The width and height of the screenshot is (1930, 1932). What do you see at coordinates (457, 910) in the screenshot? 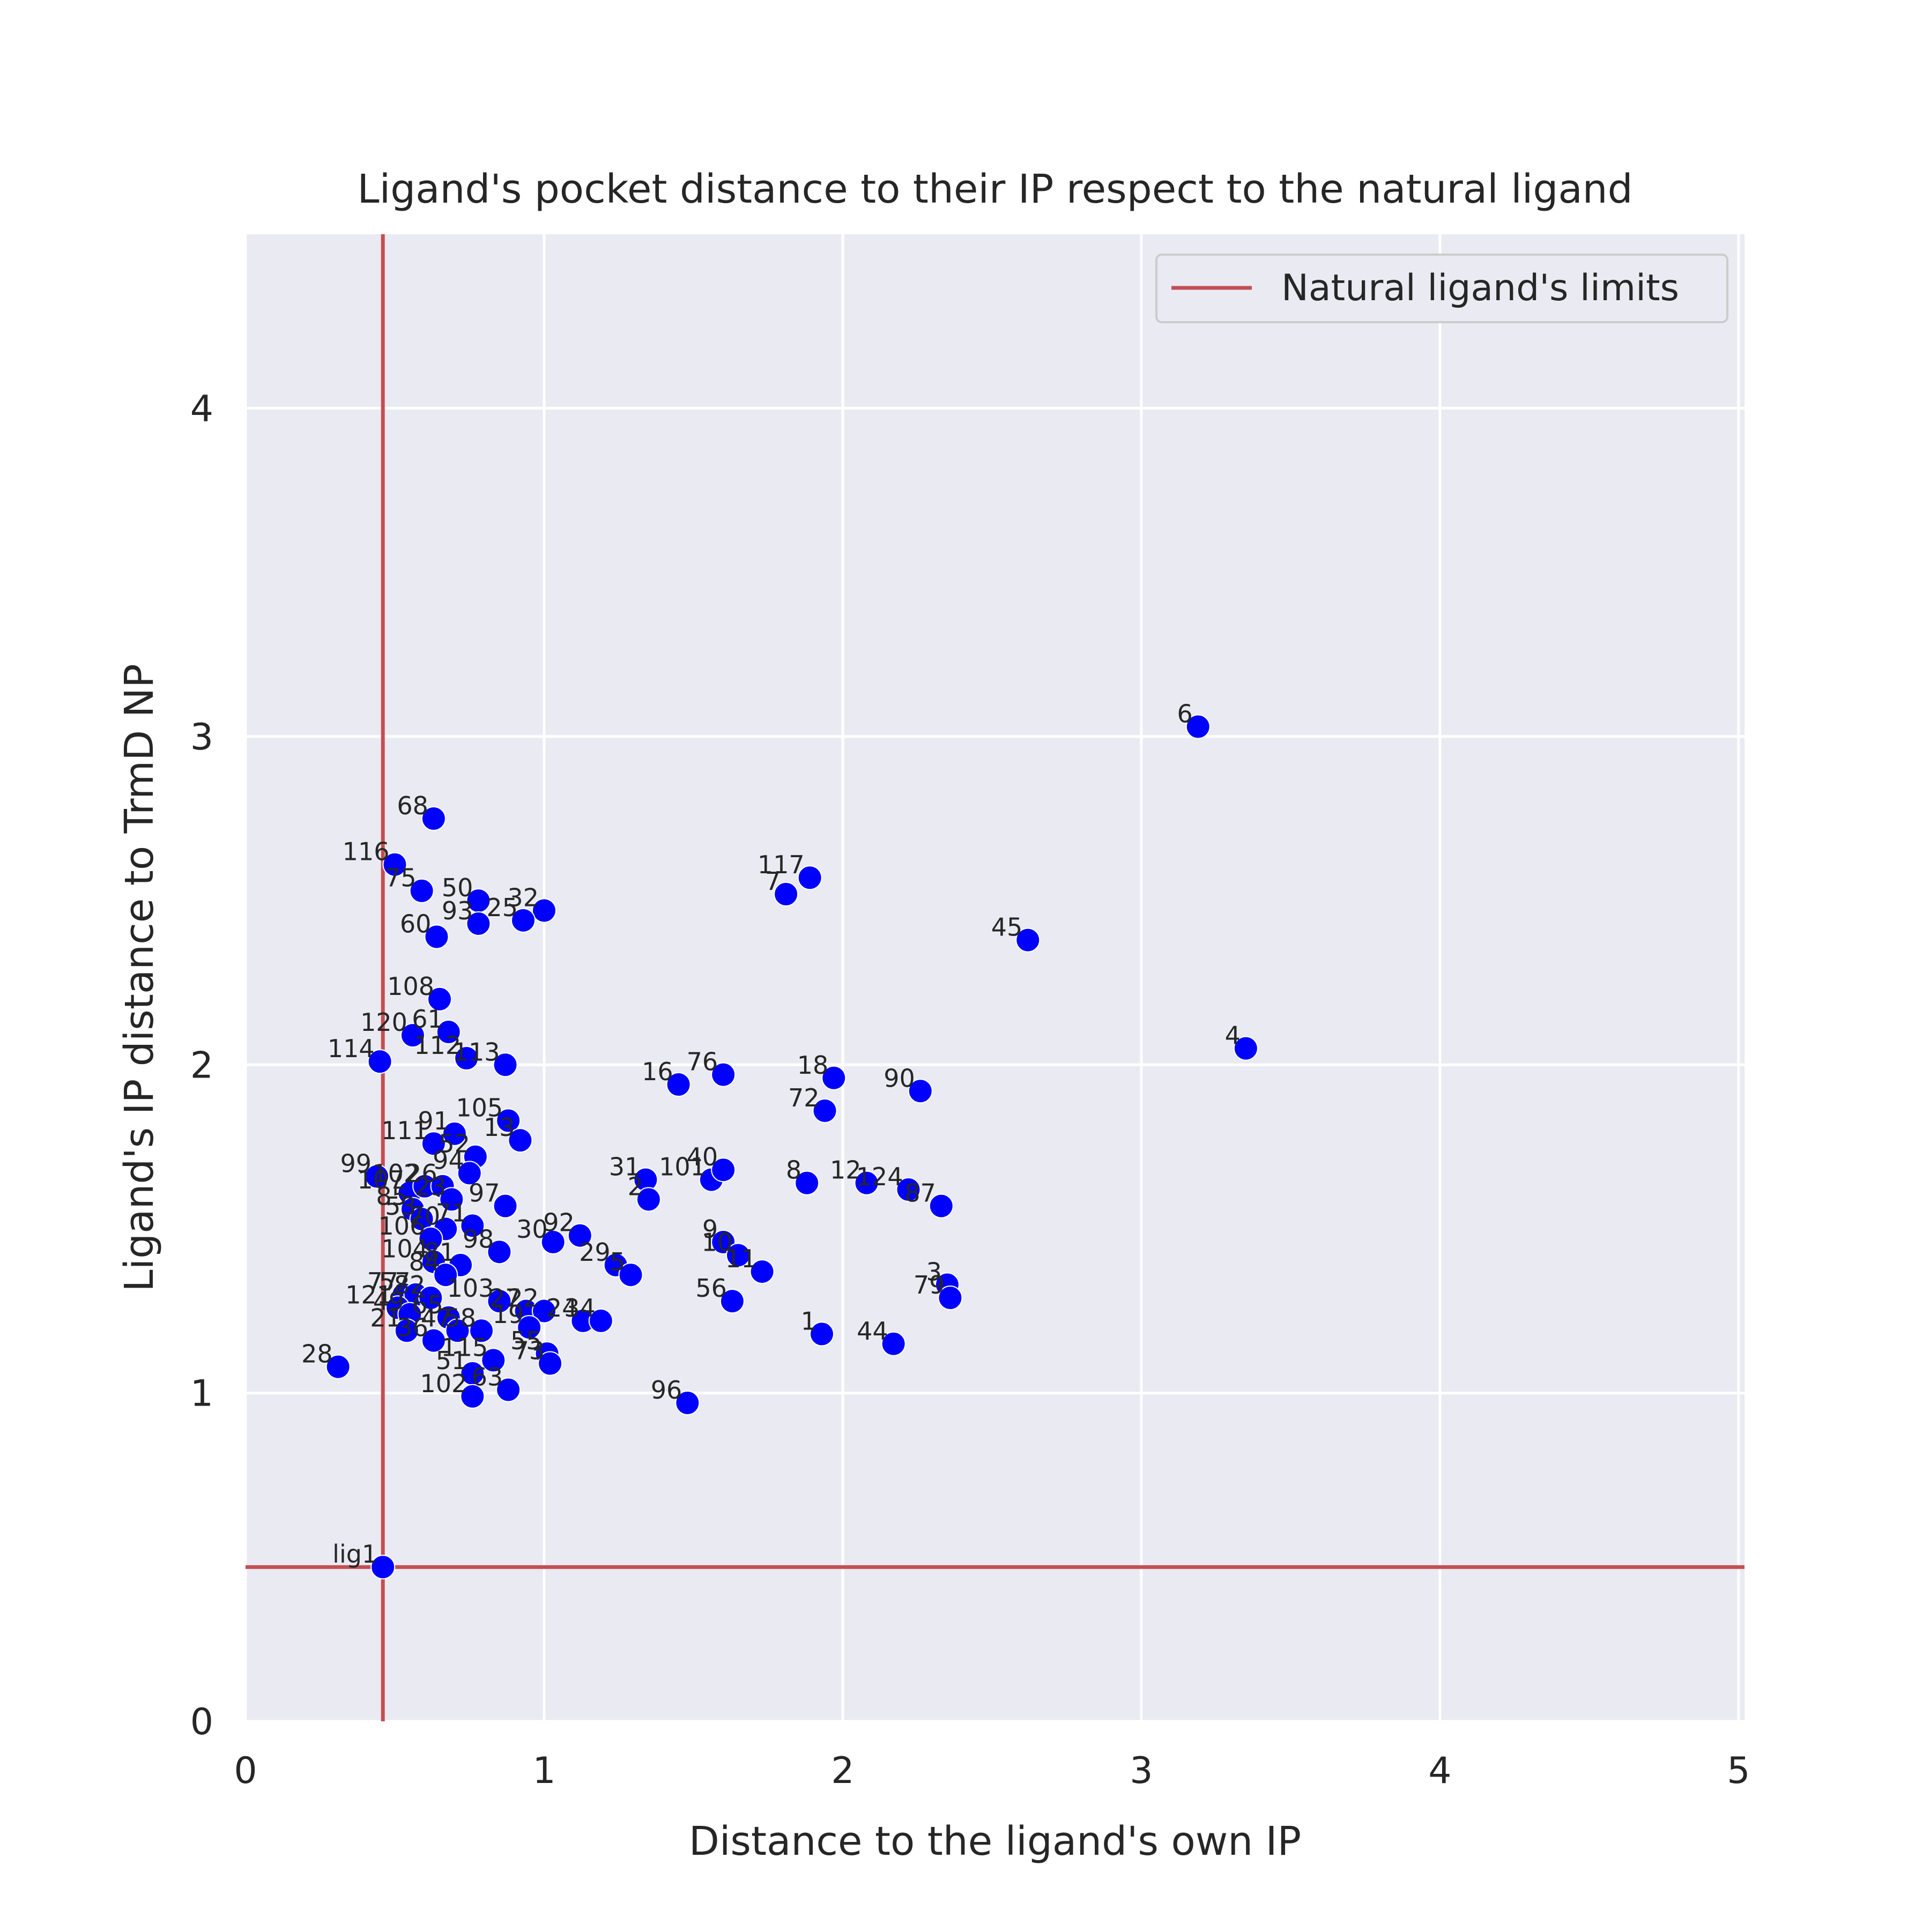
I see `data-point-label: 93` at bounding box center [457, 910].